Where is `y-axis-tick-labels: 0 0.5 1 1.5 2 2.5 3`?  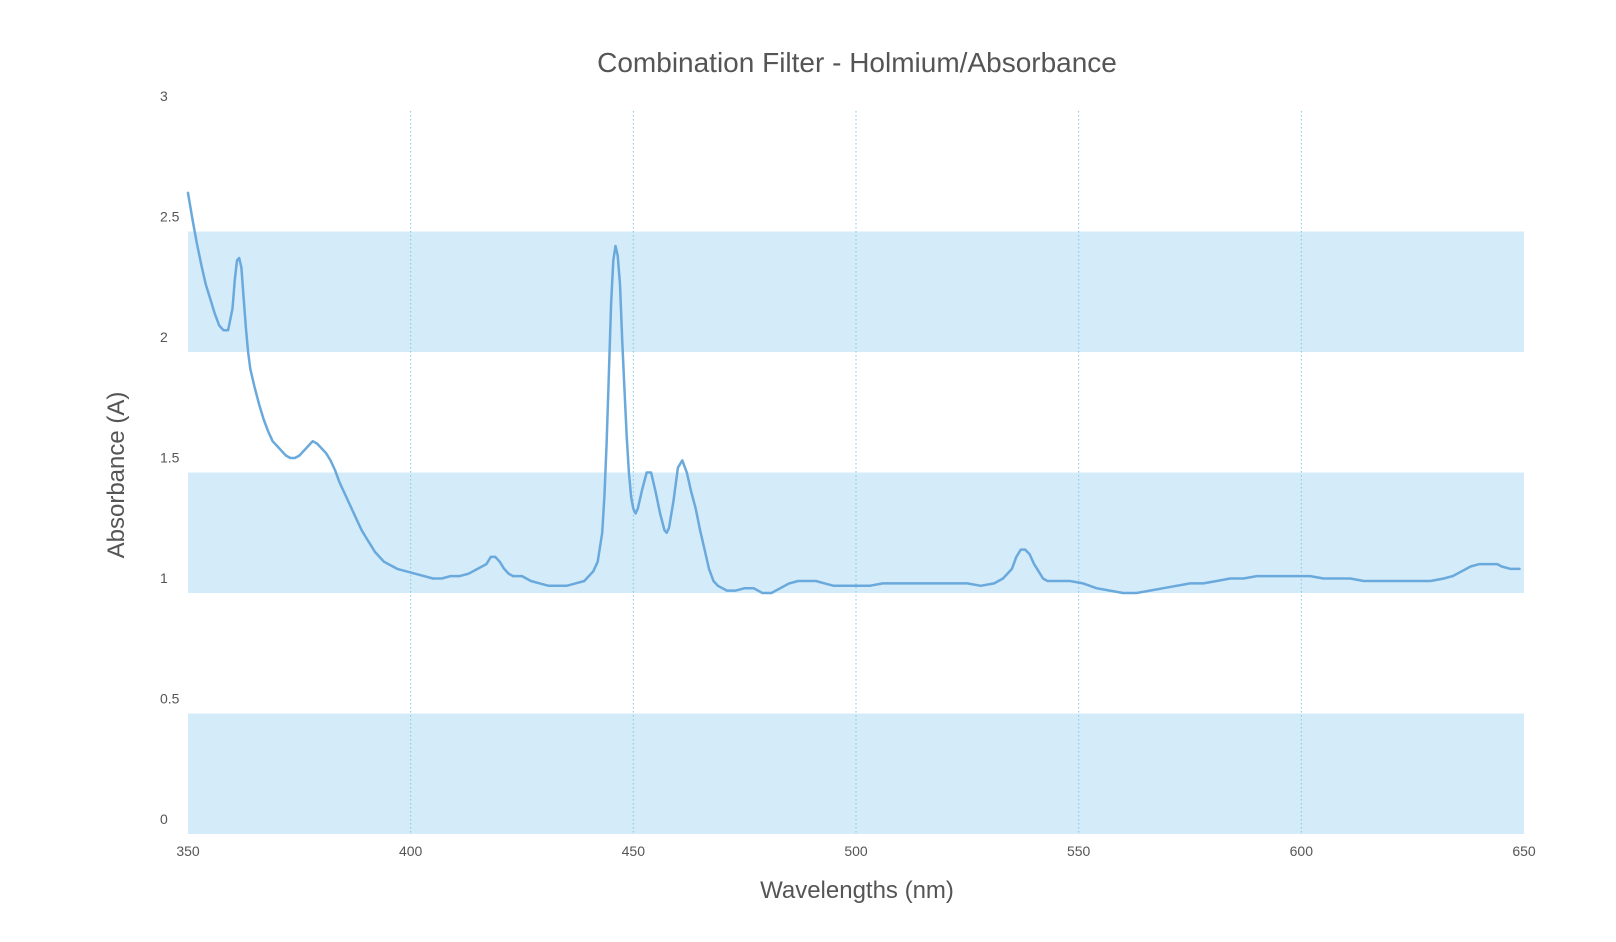 y-axis-tick-labels: 0 0.5 1 1.5 2 2.5 3 is located at coordinates (170, 457).